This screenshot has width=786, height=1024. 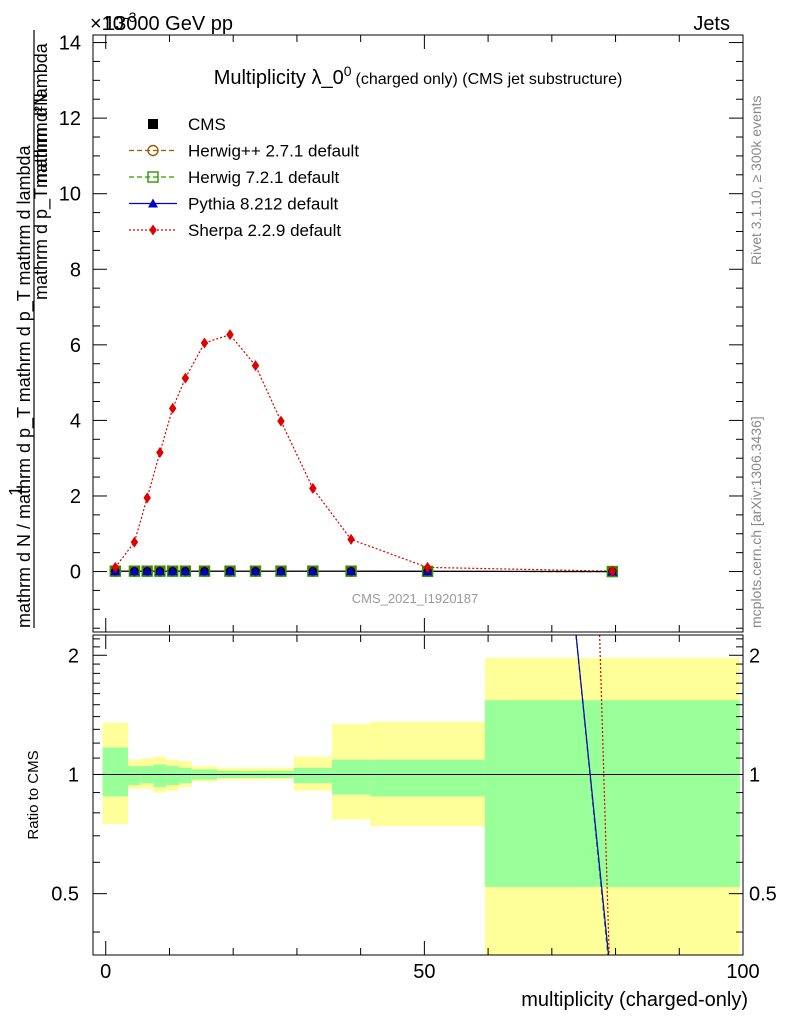 I want to click on rivet-label: Rivet 3.1.10, ≥ 300k events, so click(x=756, y=180).